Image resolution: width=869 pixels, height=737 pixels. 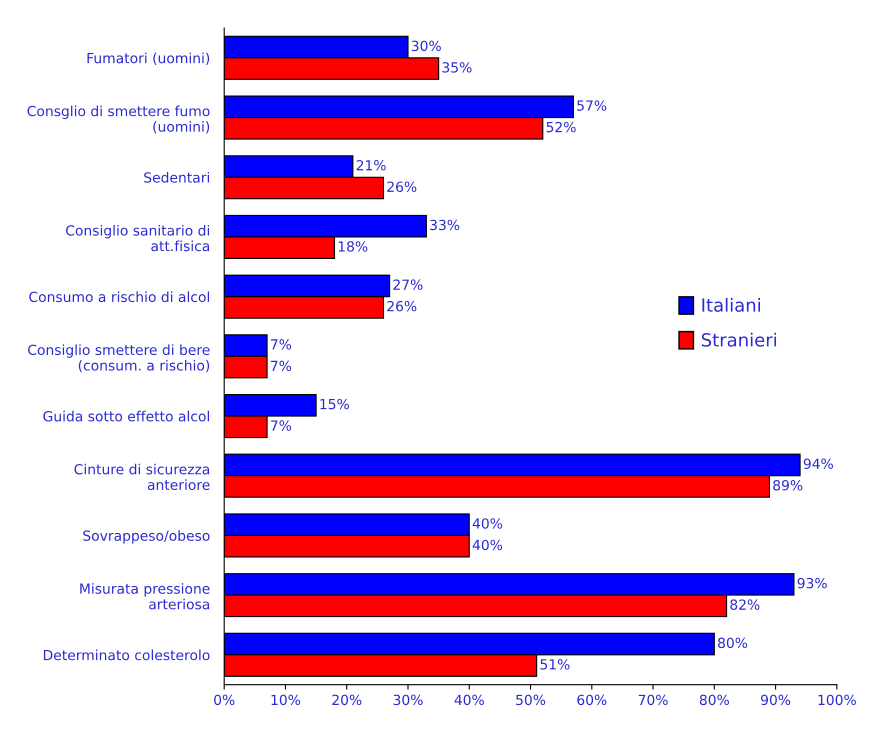 What do you see at coordinates (119, 358) in the screenshot?
I see `y-tick-label: Consiglio smettere di bere (consum. a rischio)` at bounding box center [119, 358].